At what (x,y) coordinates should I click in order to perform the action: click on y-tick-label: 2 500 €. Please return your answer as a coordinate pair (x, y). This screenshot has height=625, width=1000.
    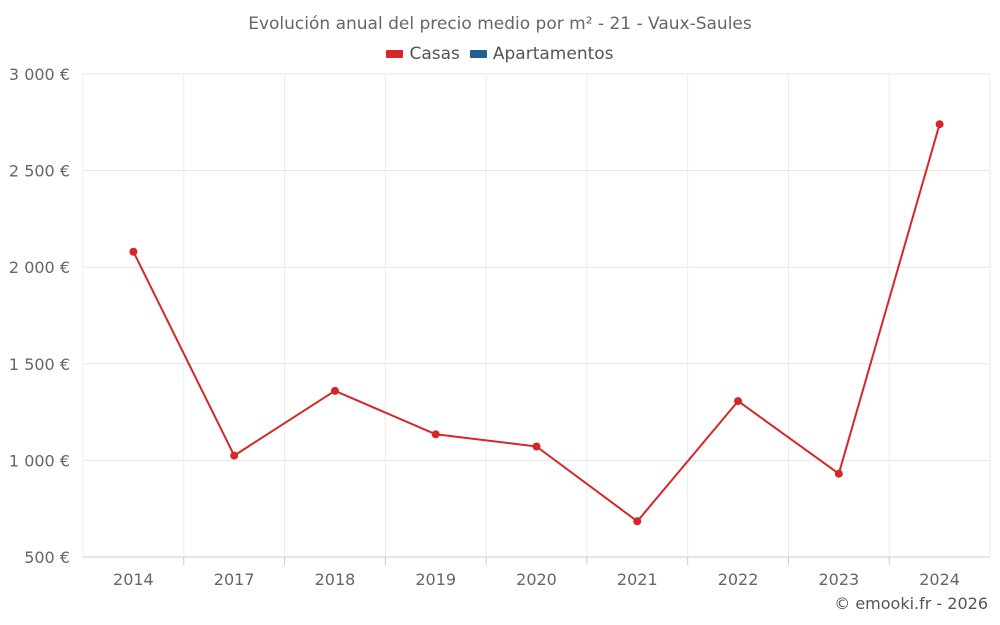
    Looking at the image, I should click on (39, 171).